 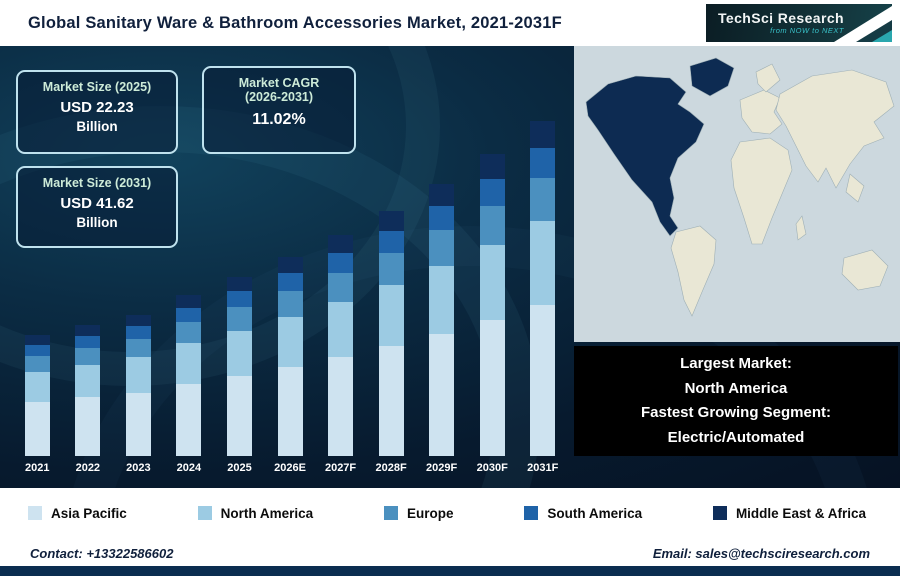 I want to click on bar-column: 2022, so click(x=88, y=295).